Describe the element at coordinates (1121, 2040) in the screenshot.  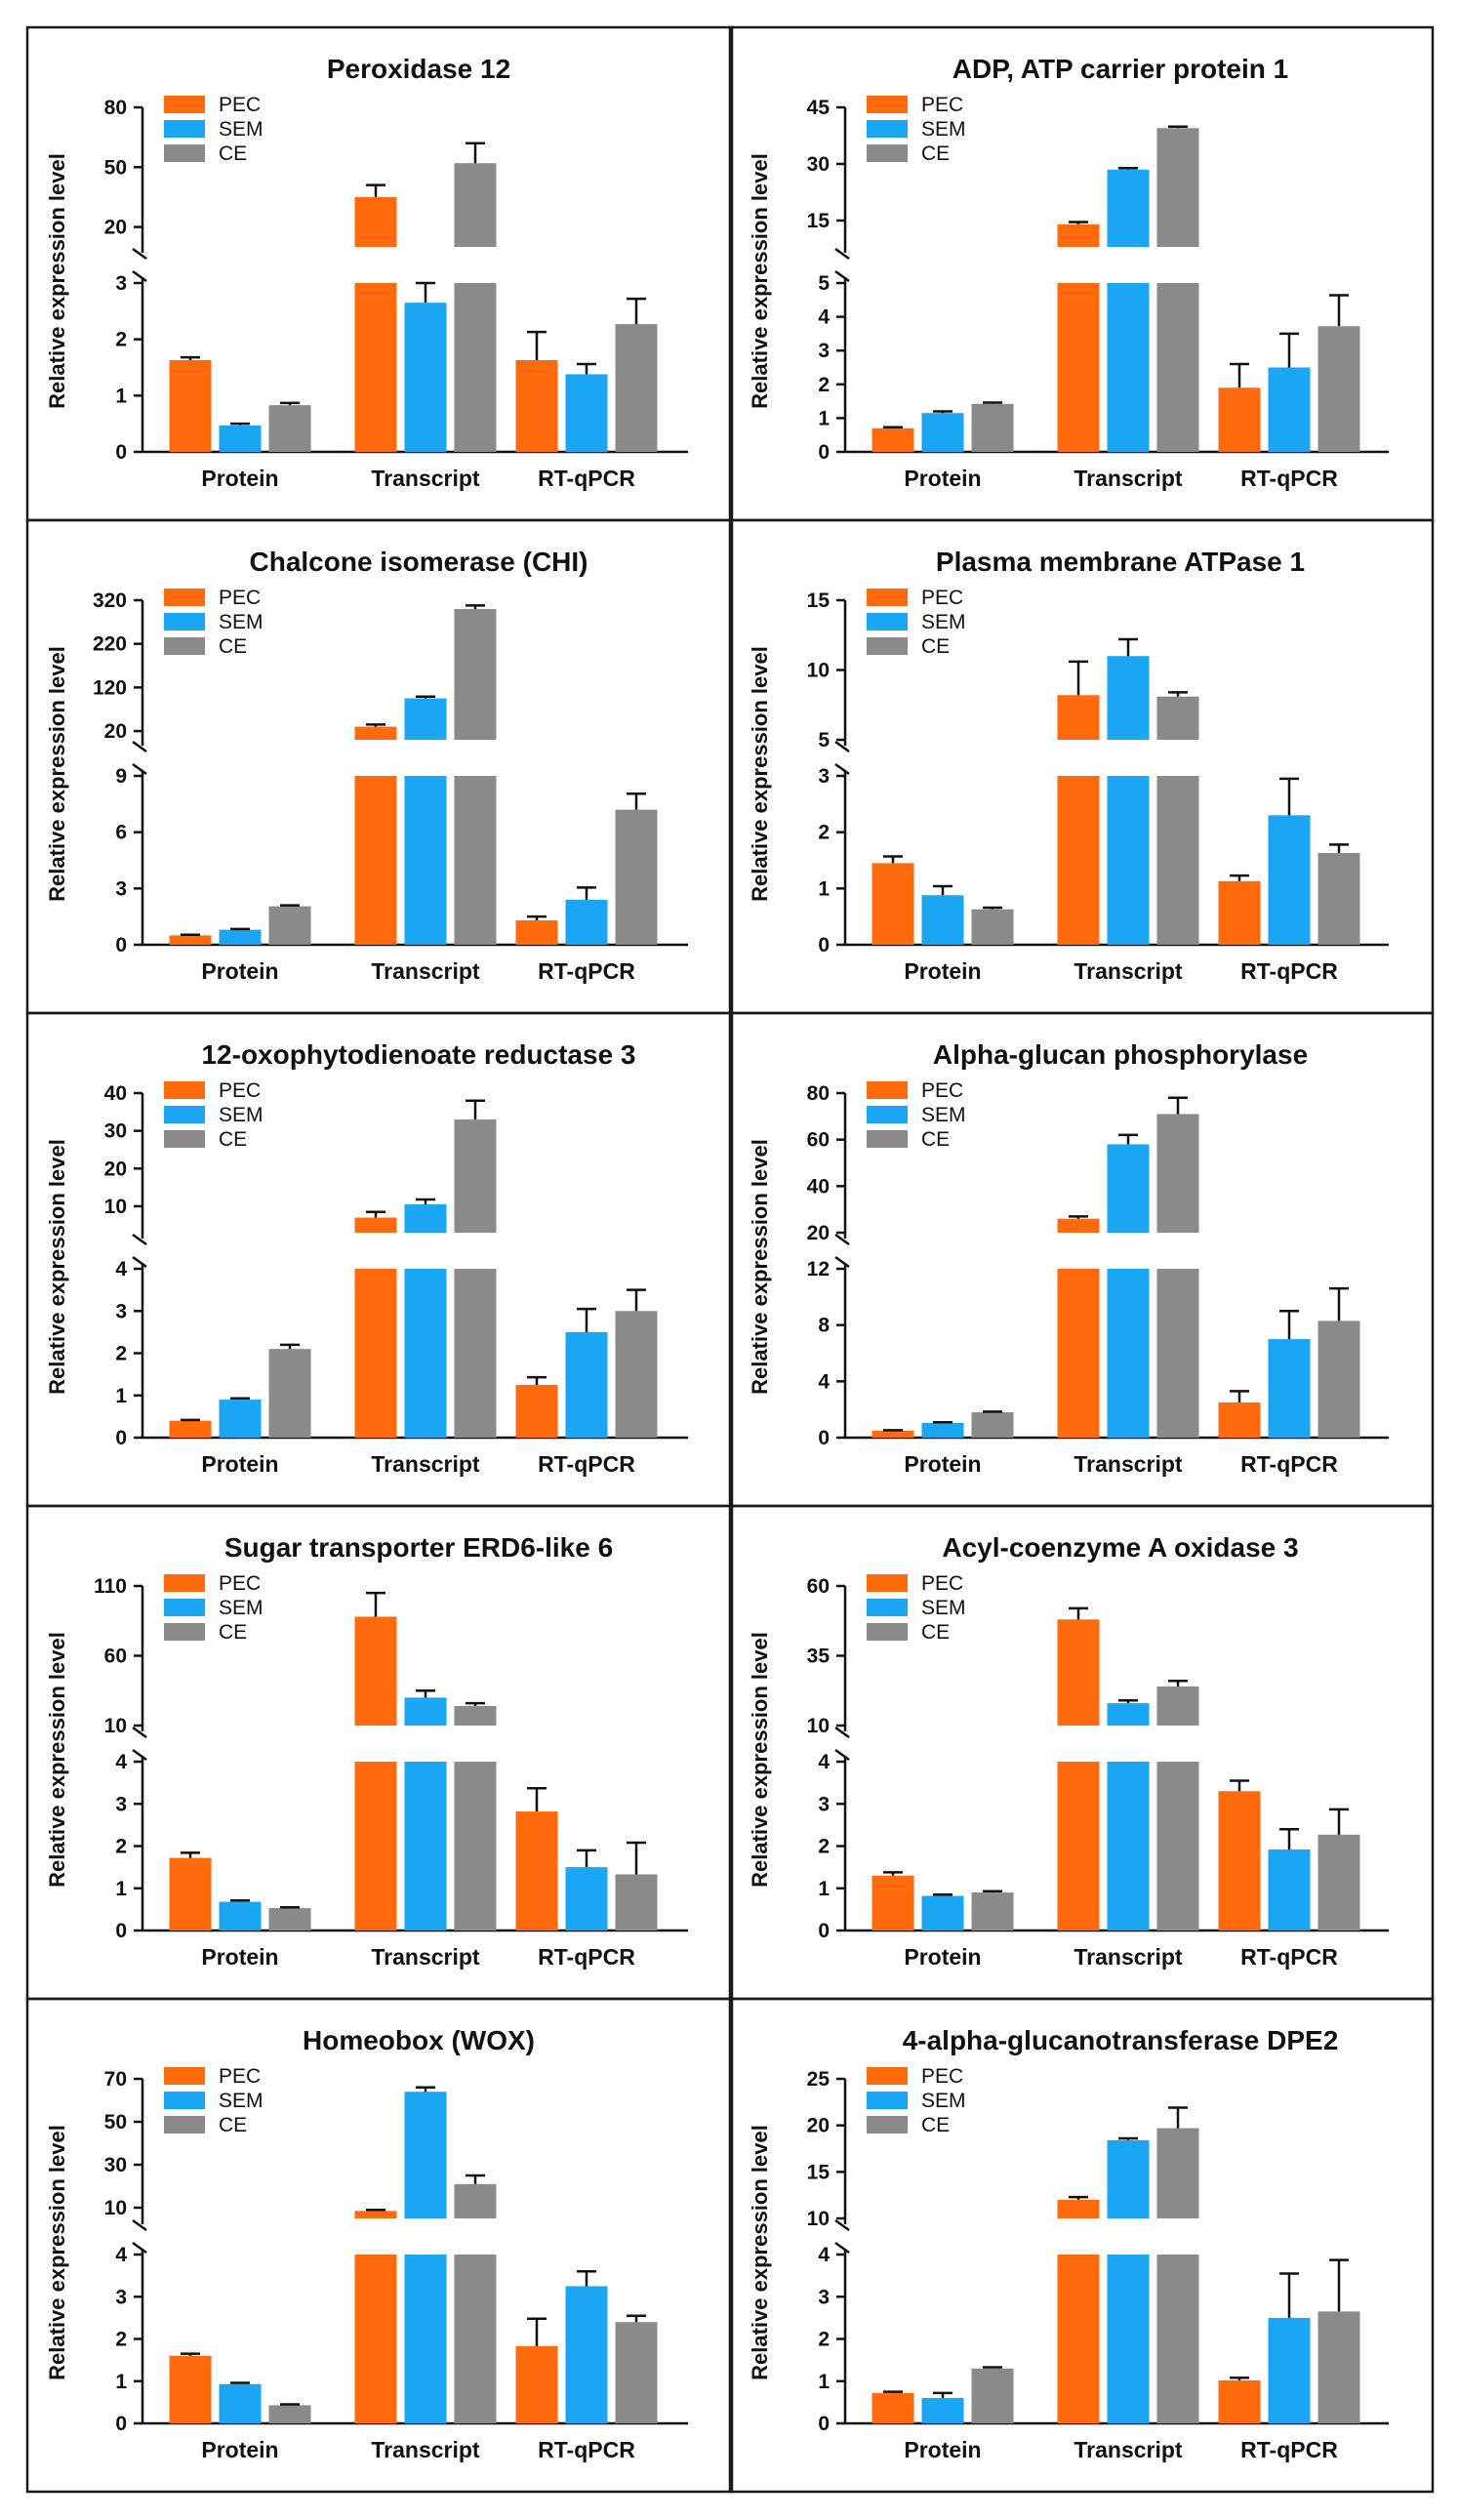
I see `chart-title: 4-alpha-glucanotransferase DPE2` at that location.